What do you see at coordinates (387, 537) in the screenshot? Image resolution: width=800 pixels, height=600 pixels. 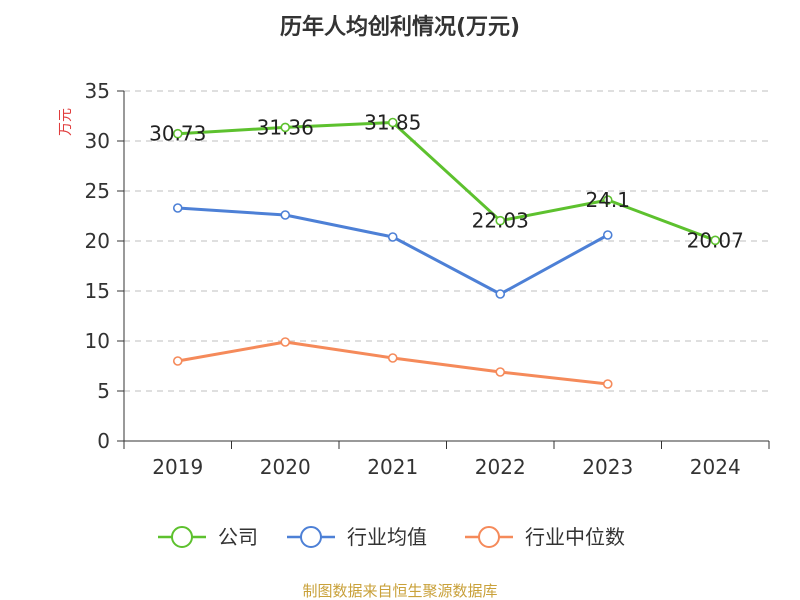 I see `legend-label: 行业均值` at bounding box center [387, 537].